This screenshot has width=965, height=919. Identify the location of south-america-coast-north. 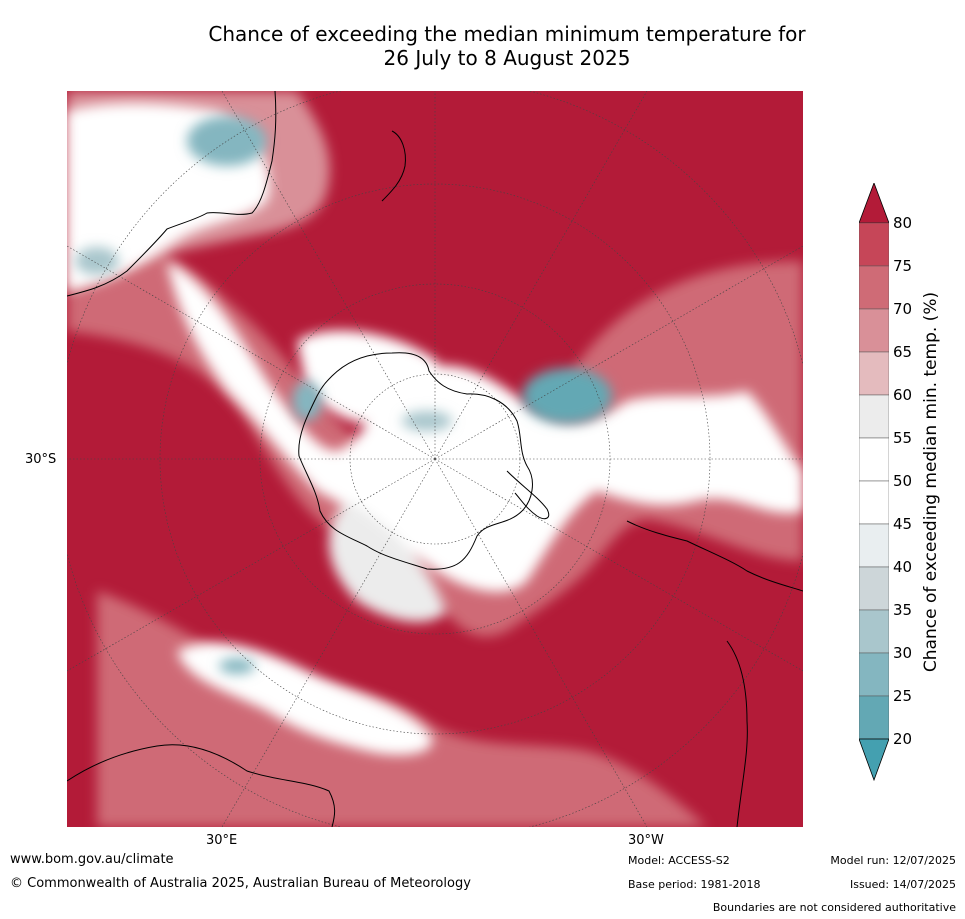
(714, 556).